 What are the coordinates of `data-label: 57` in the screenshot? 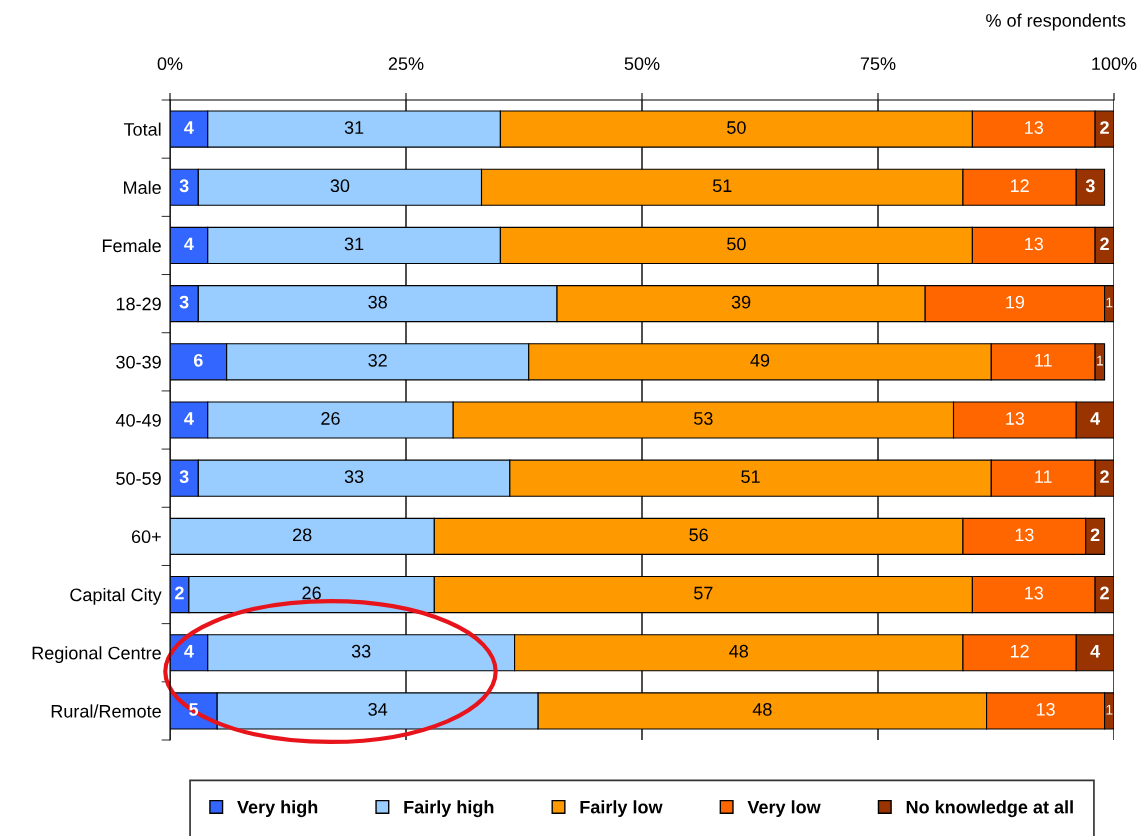 It's located at (703, 593).